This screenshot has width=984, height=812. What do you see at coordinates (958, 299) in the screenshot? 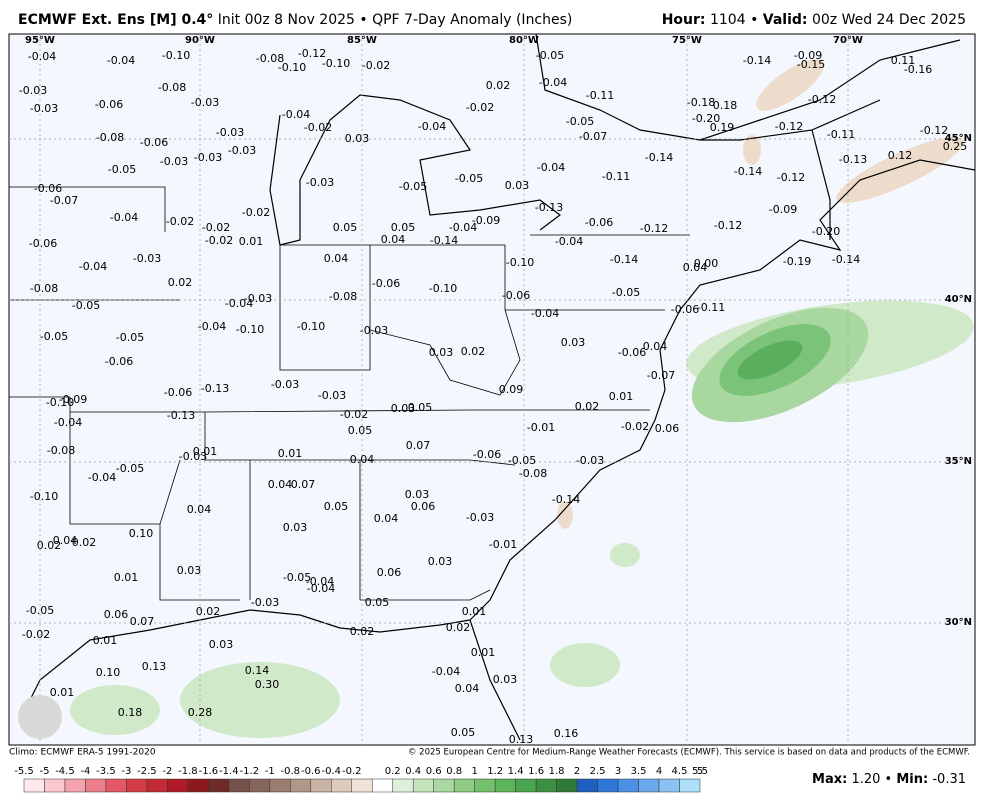
I see `lat-label: 40°N` at bounding box center [958, 299].